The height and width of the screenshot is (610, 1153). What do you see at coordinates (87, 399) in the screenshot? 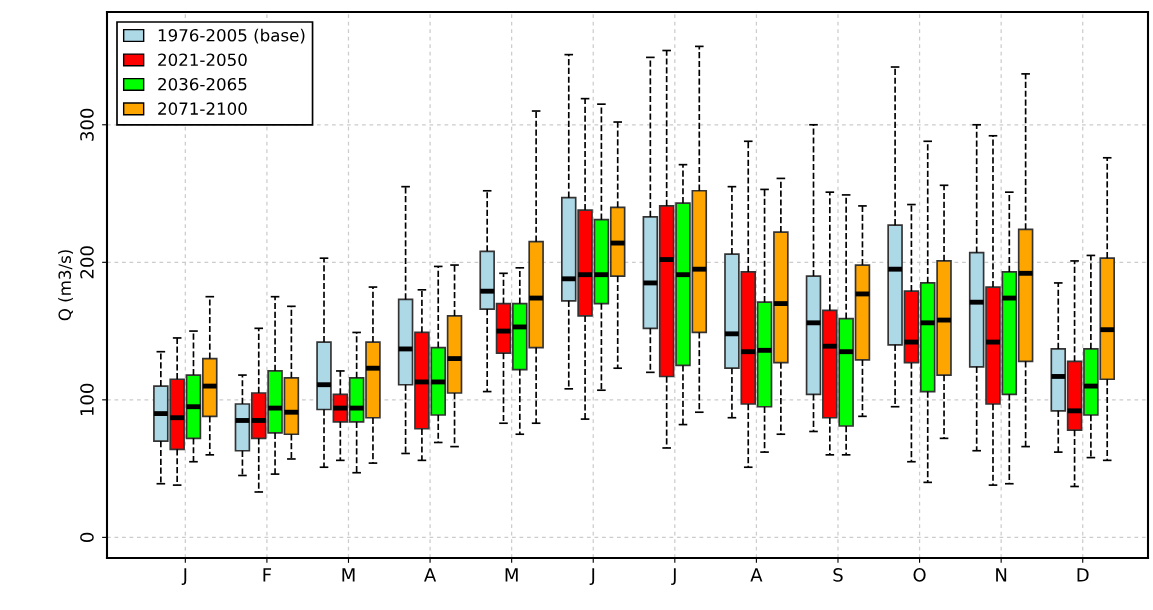
I see `y-tick-label: 100` at bounding box center [87, 399].